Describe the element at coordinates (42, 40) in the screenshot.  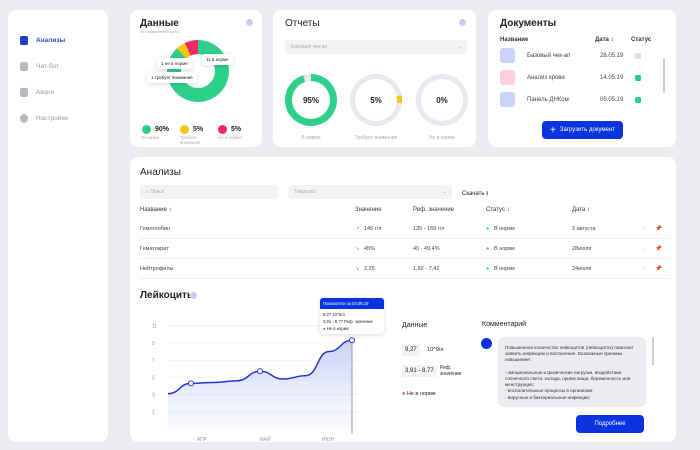
I see `sidebar-item-analyses: Анализы` at that location.